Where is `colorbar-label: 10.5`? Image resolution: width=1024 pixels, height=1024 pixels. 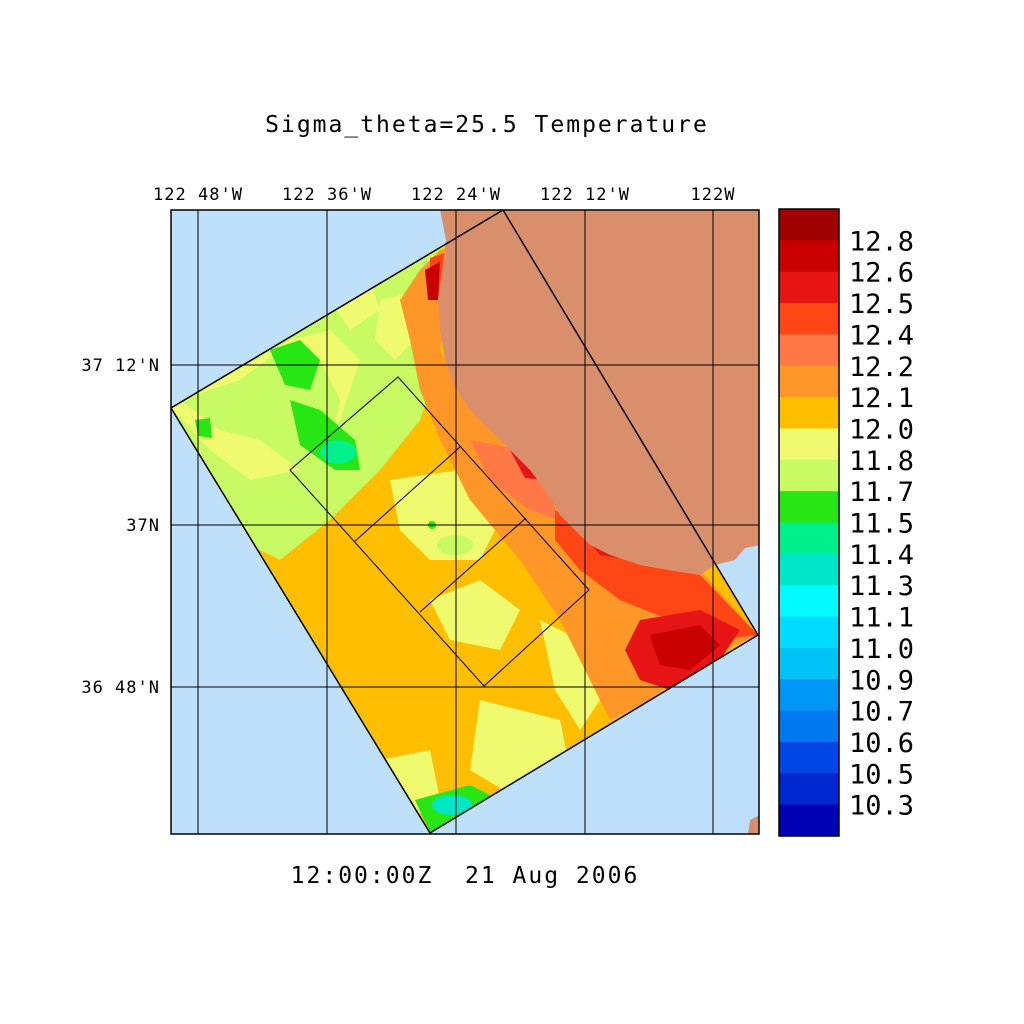
colorbar-label: 10.5 is located at coordinates (881, 774).